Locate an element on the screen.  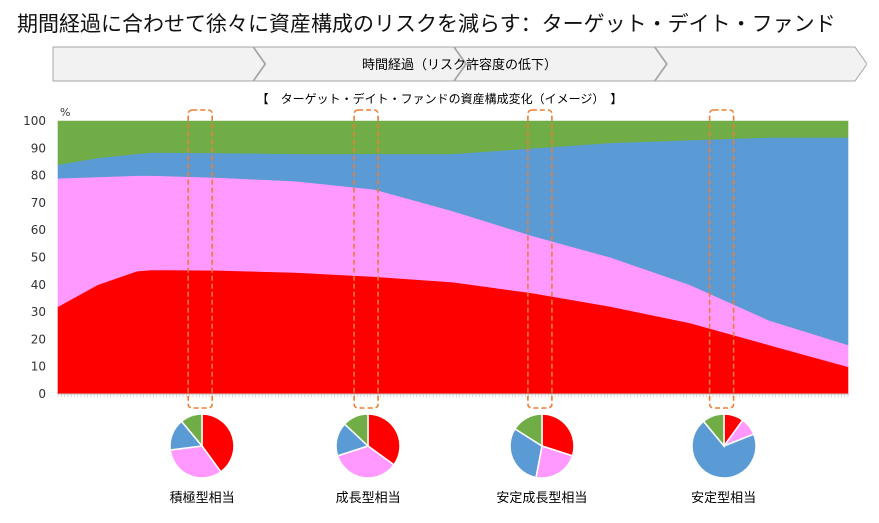
chart-title: 【 ターゲット・デイト・ファンドの資産構成変化（イメージ） 】 is located at coordinates (439, 99).